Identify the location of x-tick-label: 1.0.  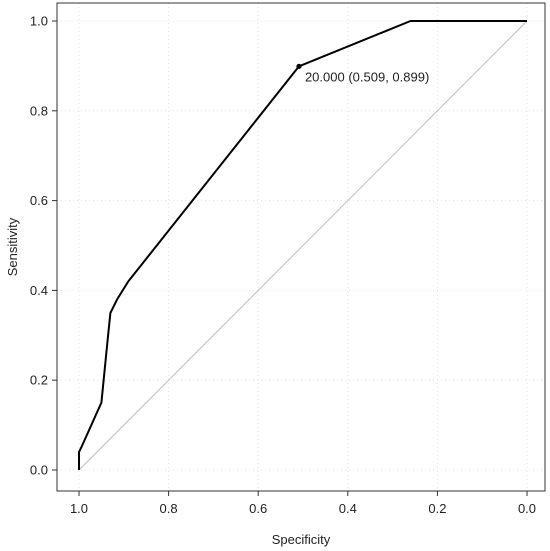
(79, 508).